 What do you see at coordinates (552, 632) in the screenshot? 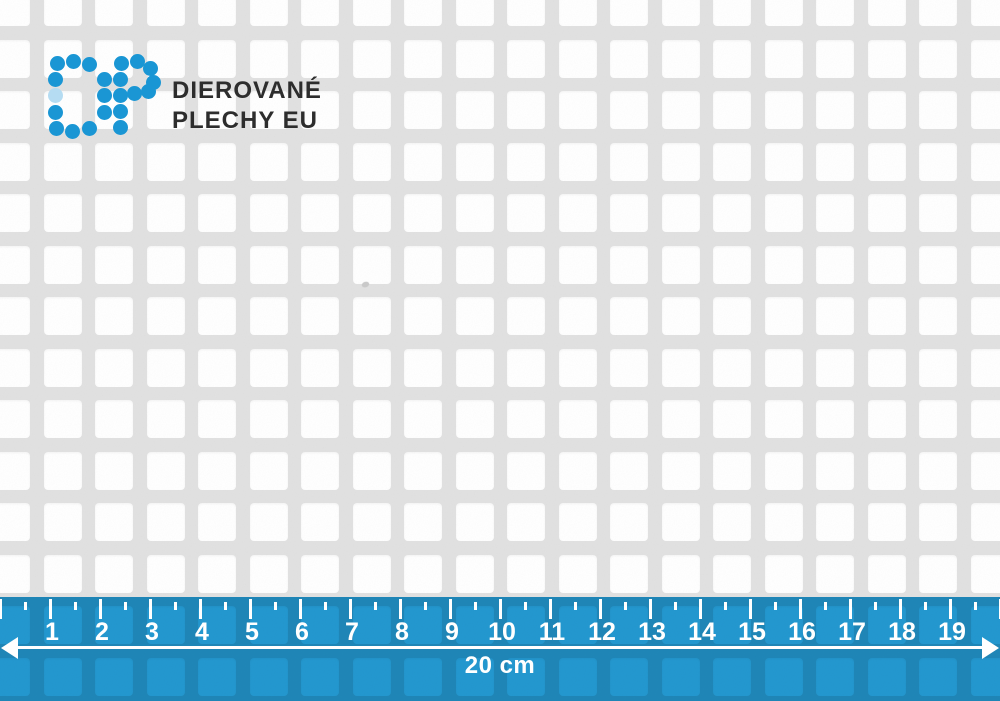
I see `ruler-number: 11` at bounding box center [552, 632].